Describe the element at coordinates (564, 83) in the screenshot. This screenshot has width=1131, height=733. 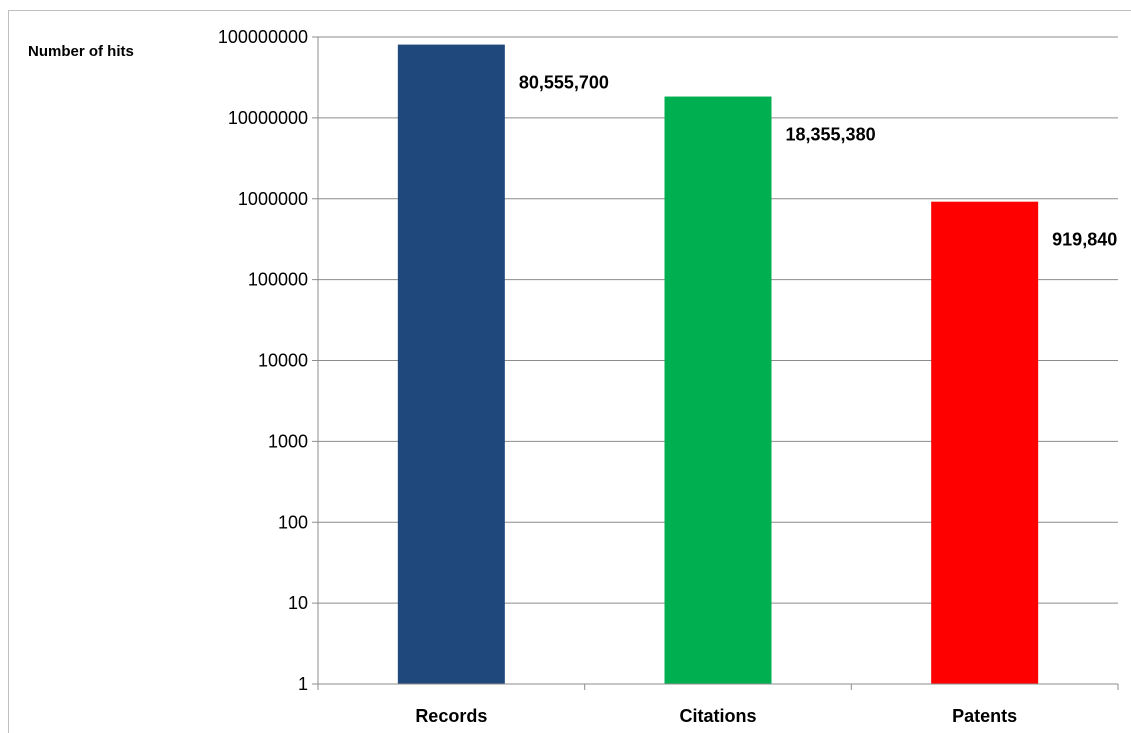
I see `data-label: 80,555,700` at that location.